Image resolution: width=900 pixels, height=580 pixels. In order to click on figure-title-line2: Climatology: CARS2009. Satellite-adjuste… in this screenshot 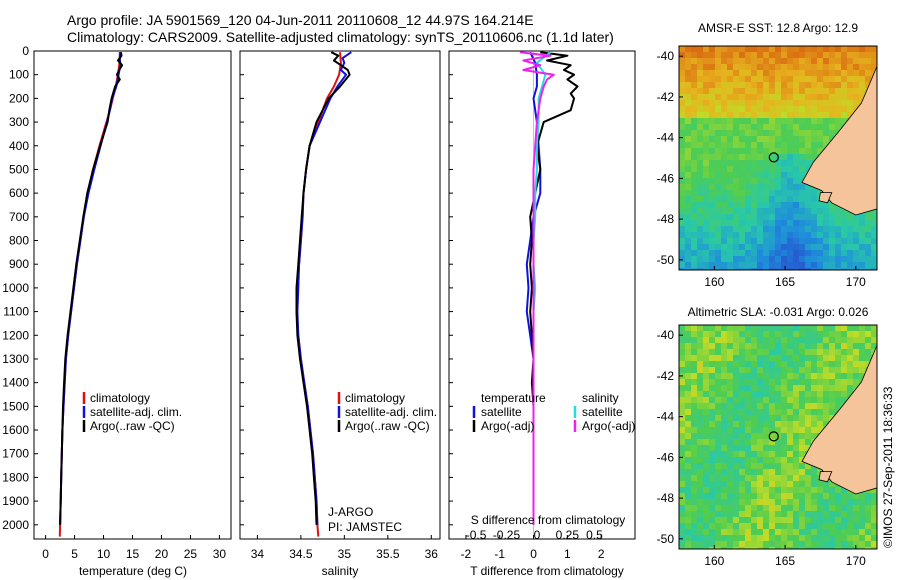, I will do `click(340, 37)`.